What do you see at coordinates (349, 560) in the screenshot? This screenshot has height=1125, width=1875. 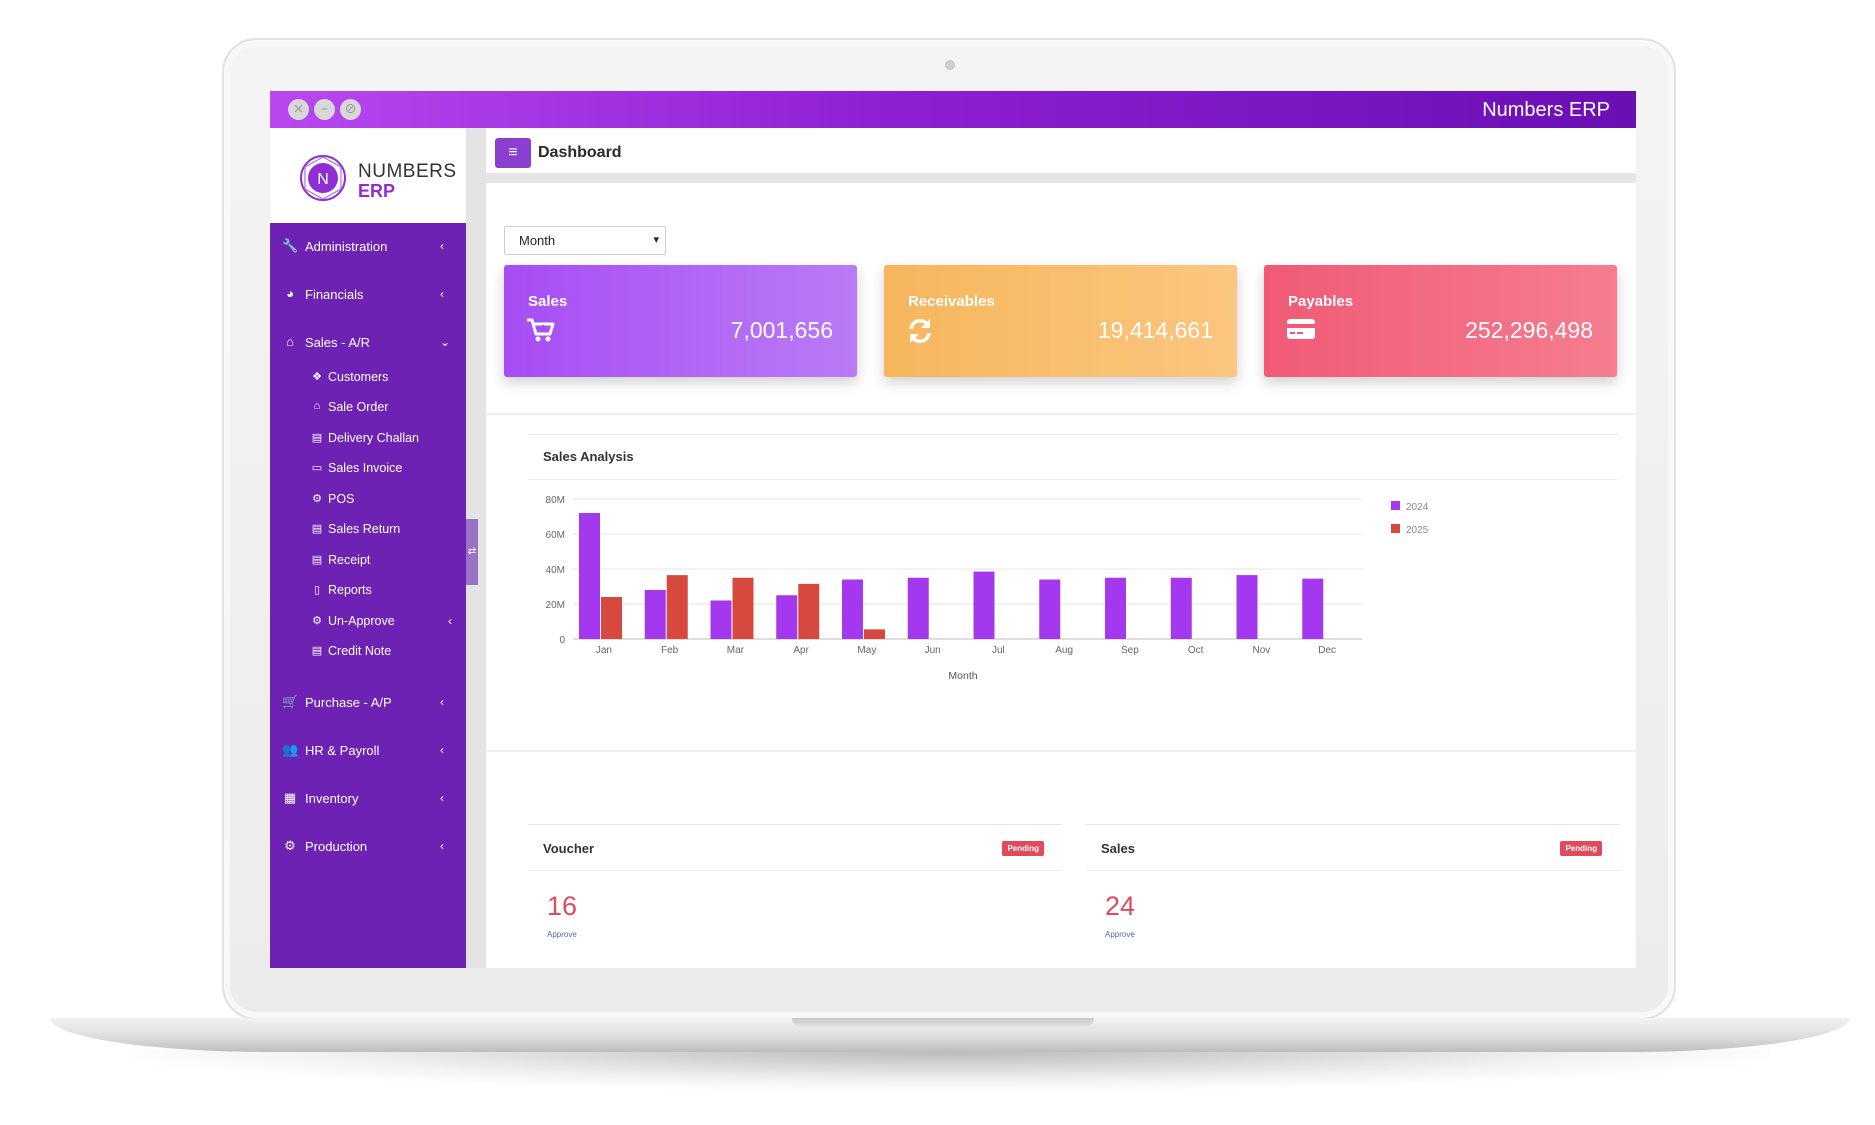 I see `submenu-item-label: Receipt` at bounding box center [349, 560].